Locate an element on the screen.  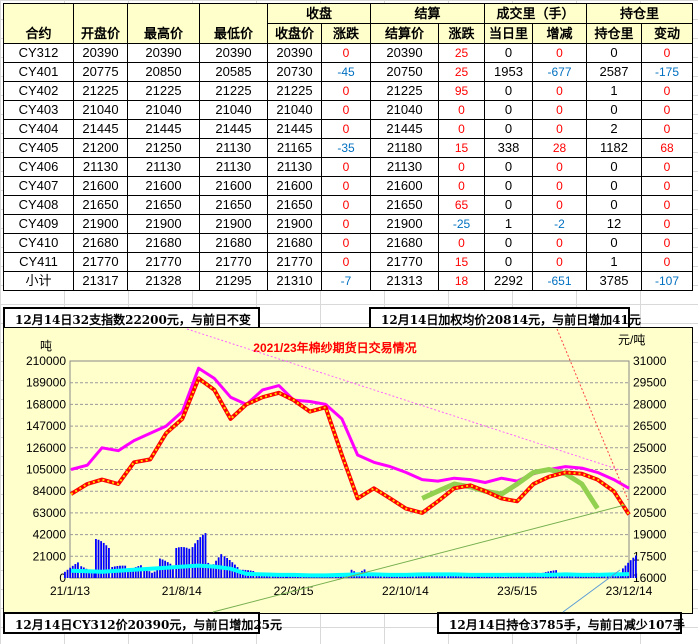
right-tick-label: 19000 is located at coordinates (650, 535).